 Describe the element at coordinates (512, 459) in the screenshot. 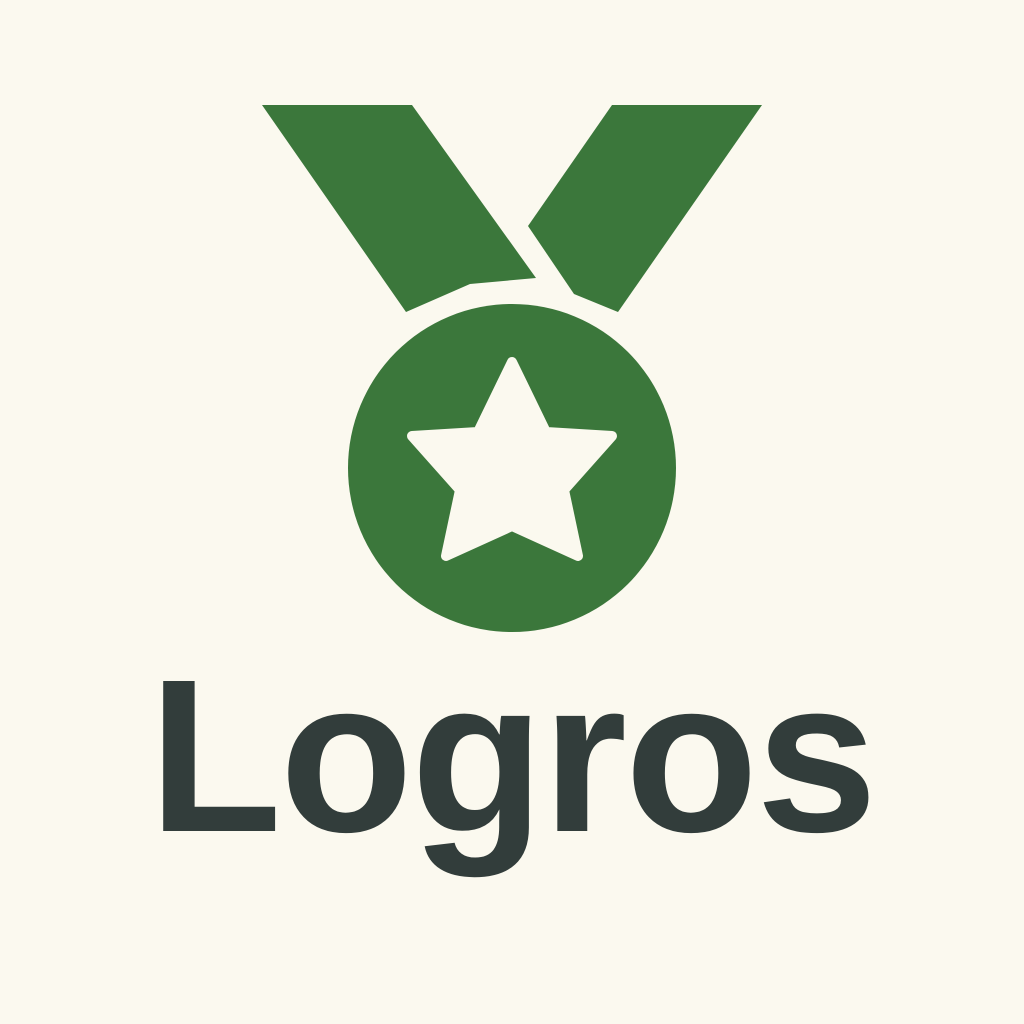

I see `star-shape` at that location.